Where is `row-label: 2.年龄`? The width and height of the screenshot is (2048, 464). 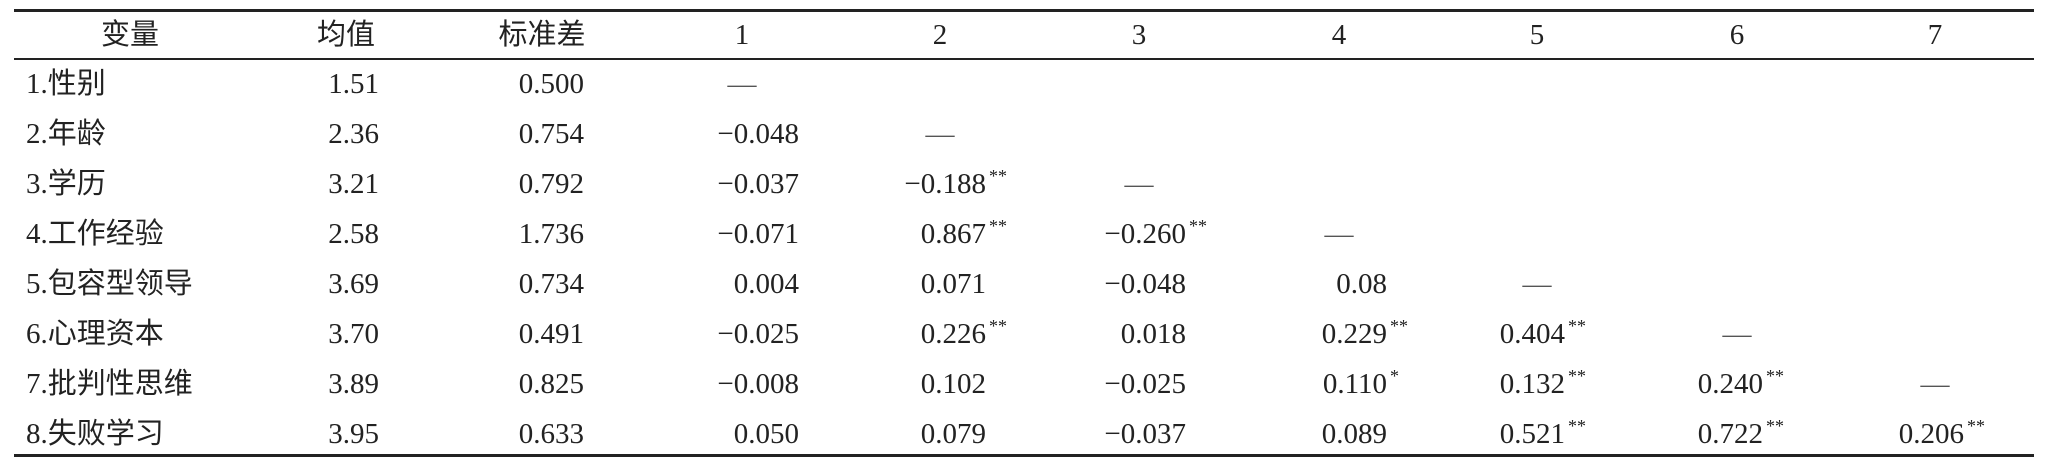
row-label: 2.年龄 is located at coordinates (66, 134).